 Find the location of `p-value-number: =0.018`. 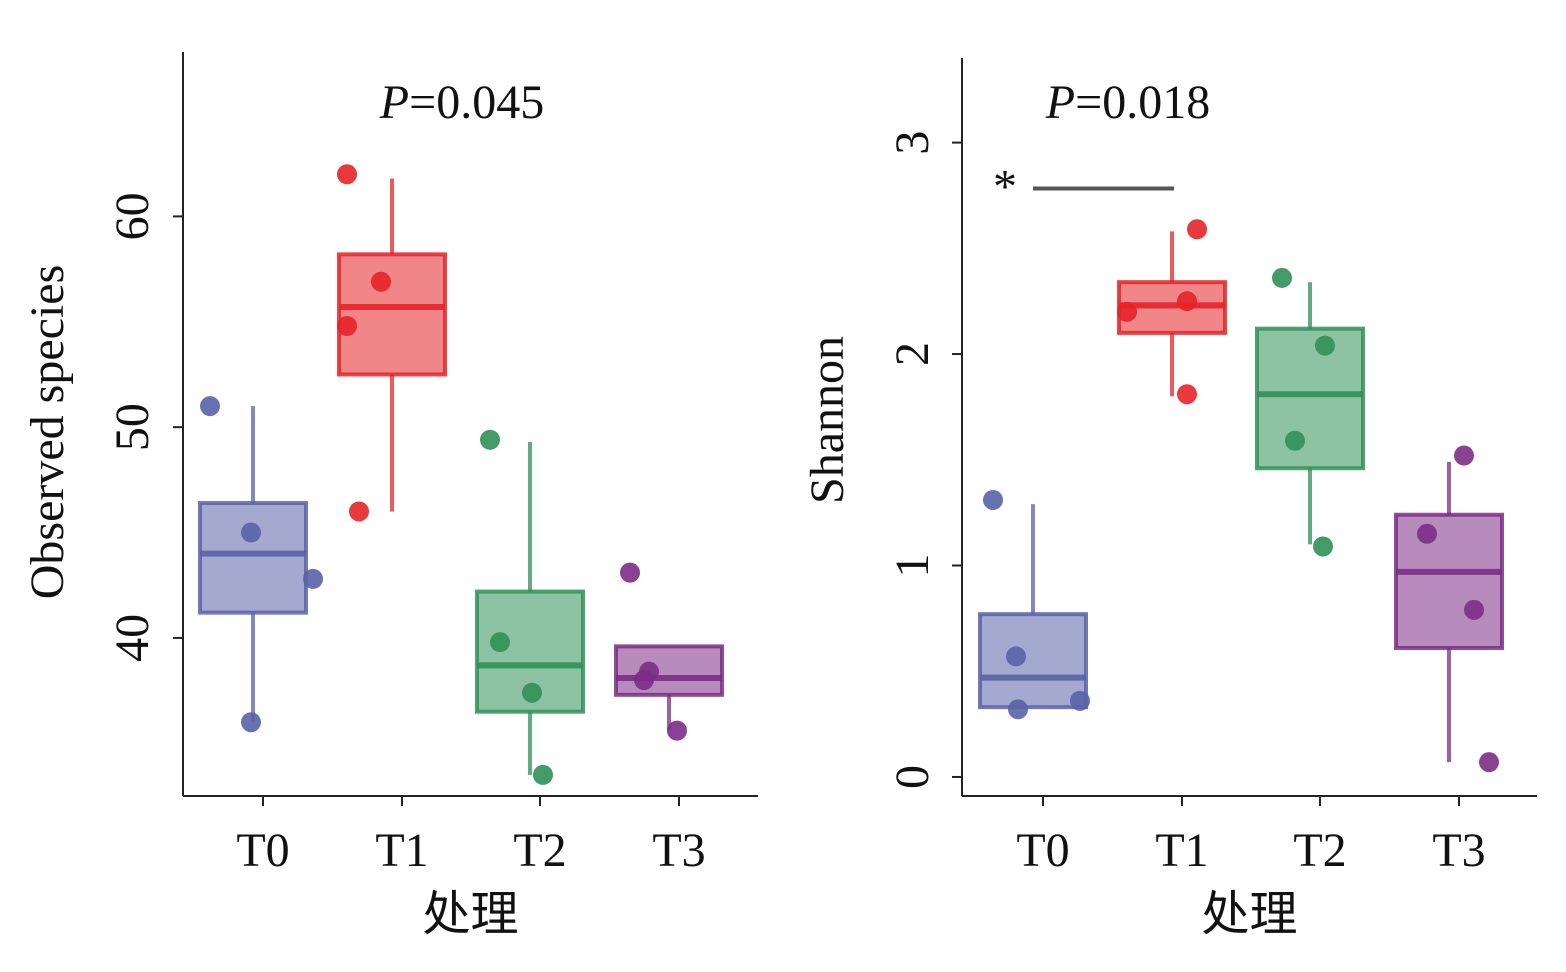

p-value-number: =0.018 is located at coordinates (1142, 102).